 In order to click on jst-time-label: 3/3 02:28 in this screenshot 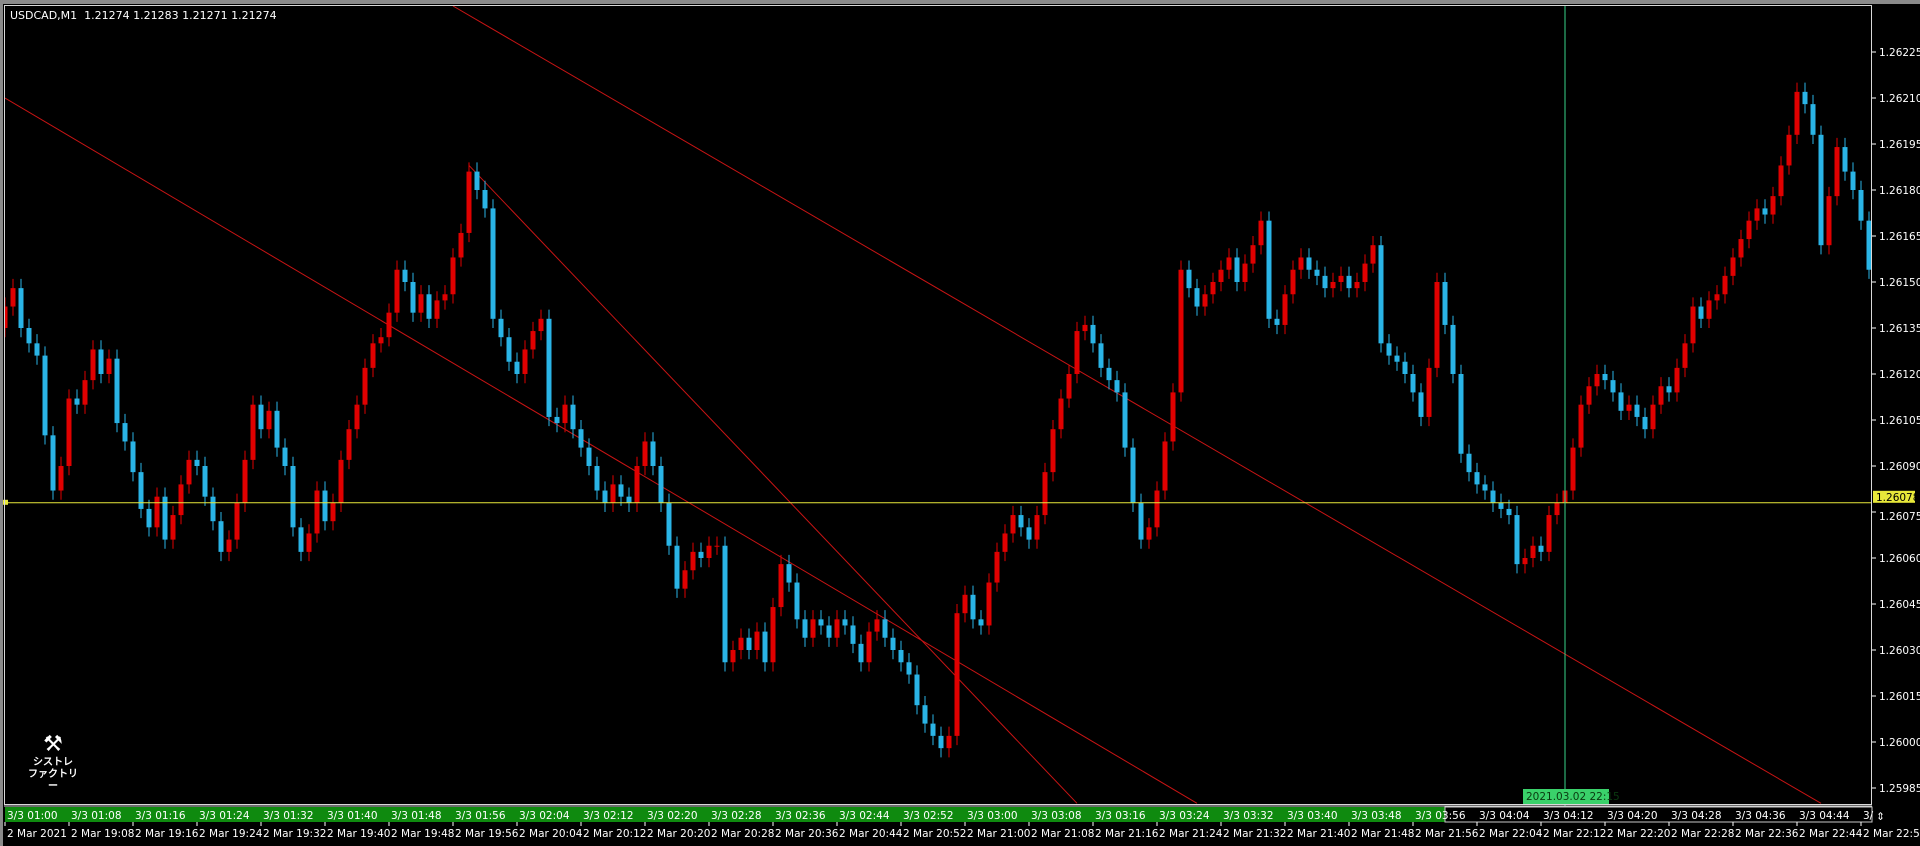, I will do `click(736, 816)`.